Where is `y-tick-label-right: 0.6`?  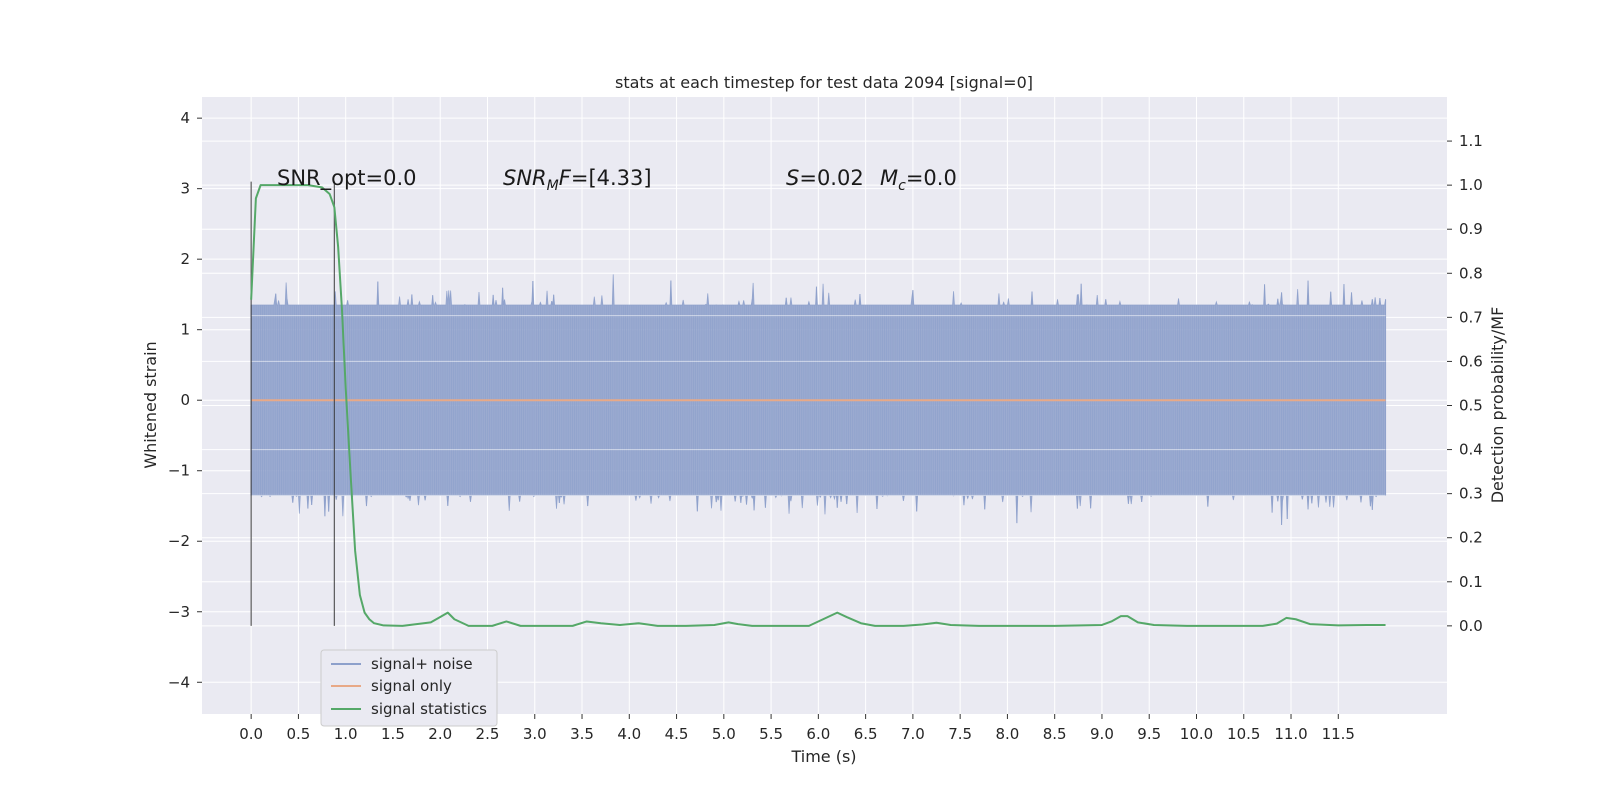
y-tick-label-right: 0.6 is located at coordinates (1471, 361).